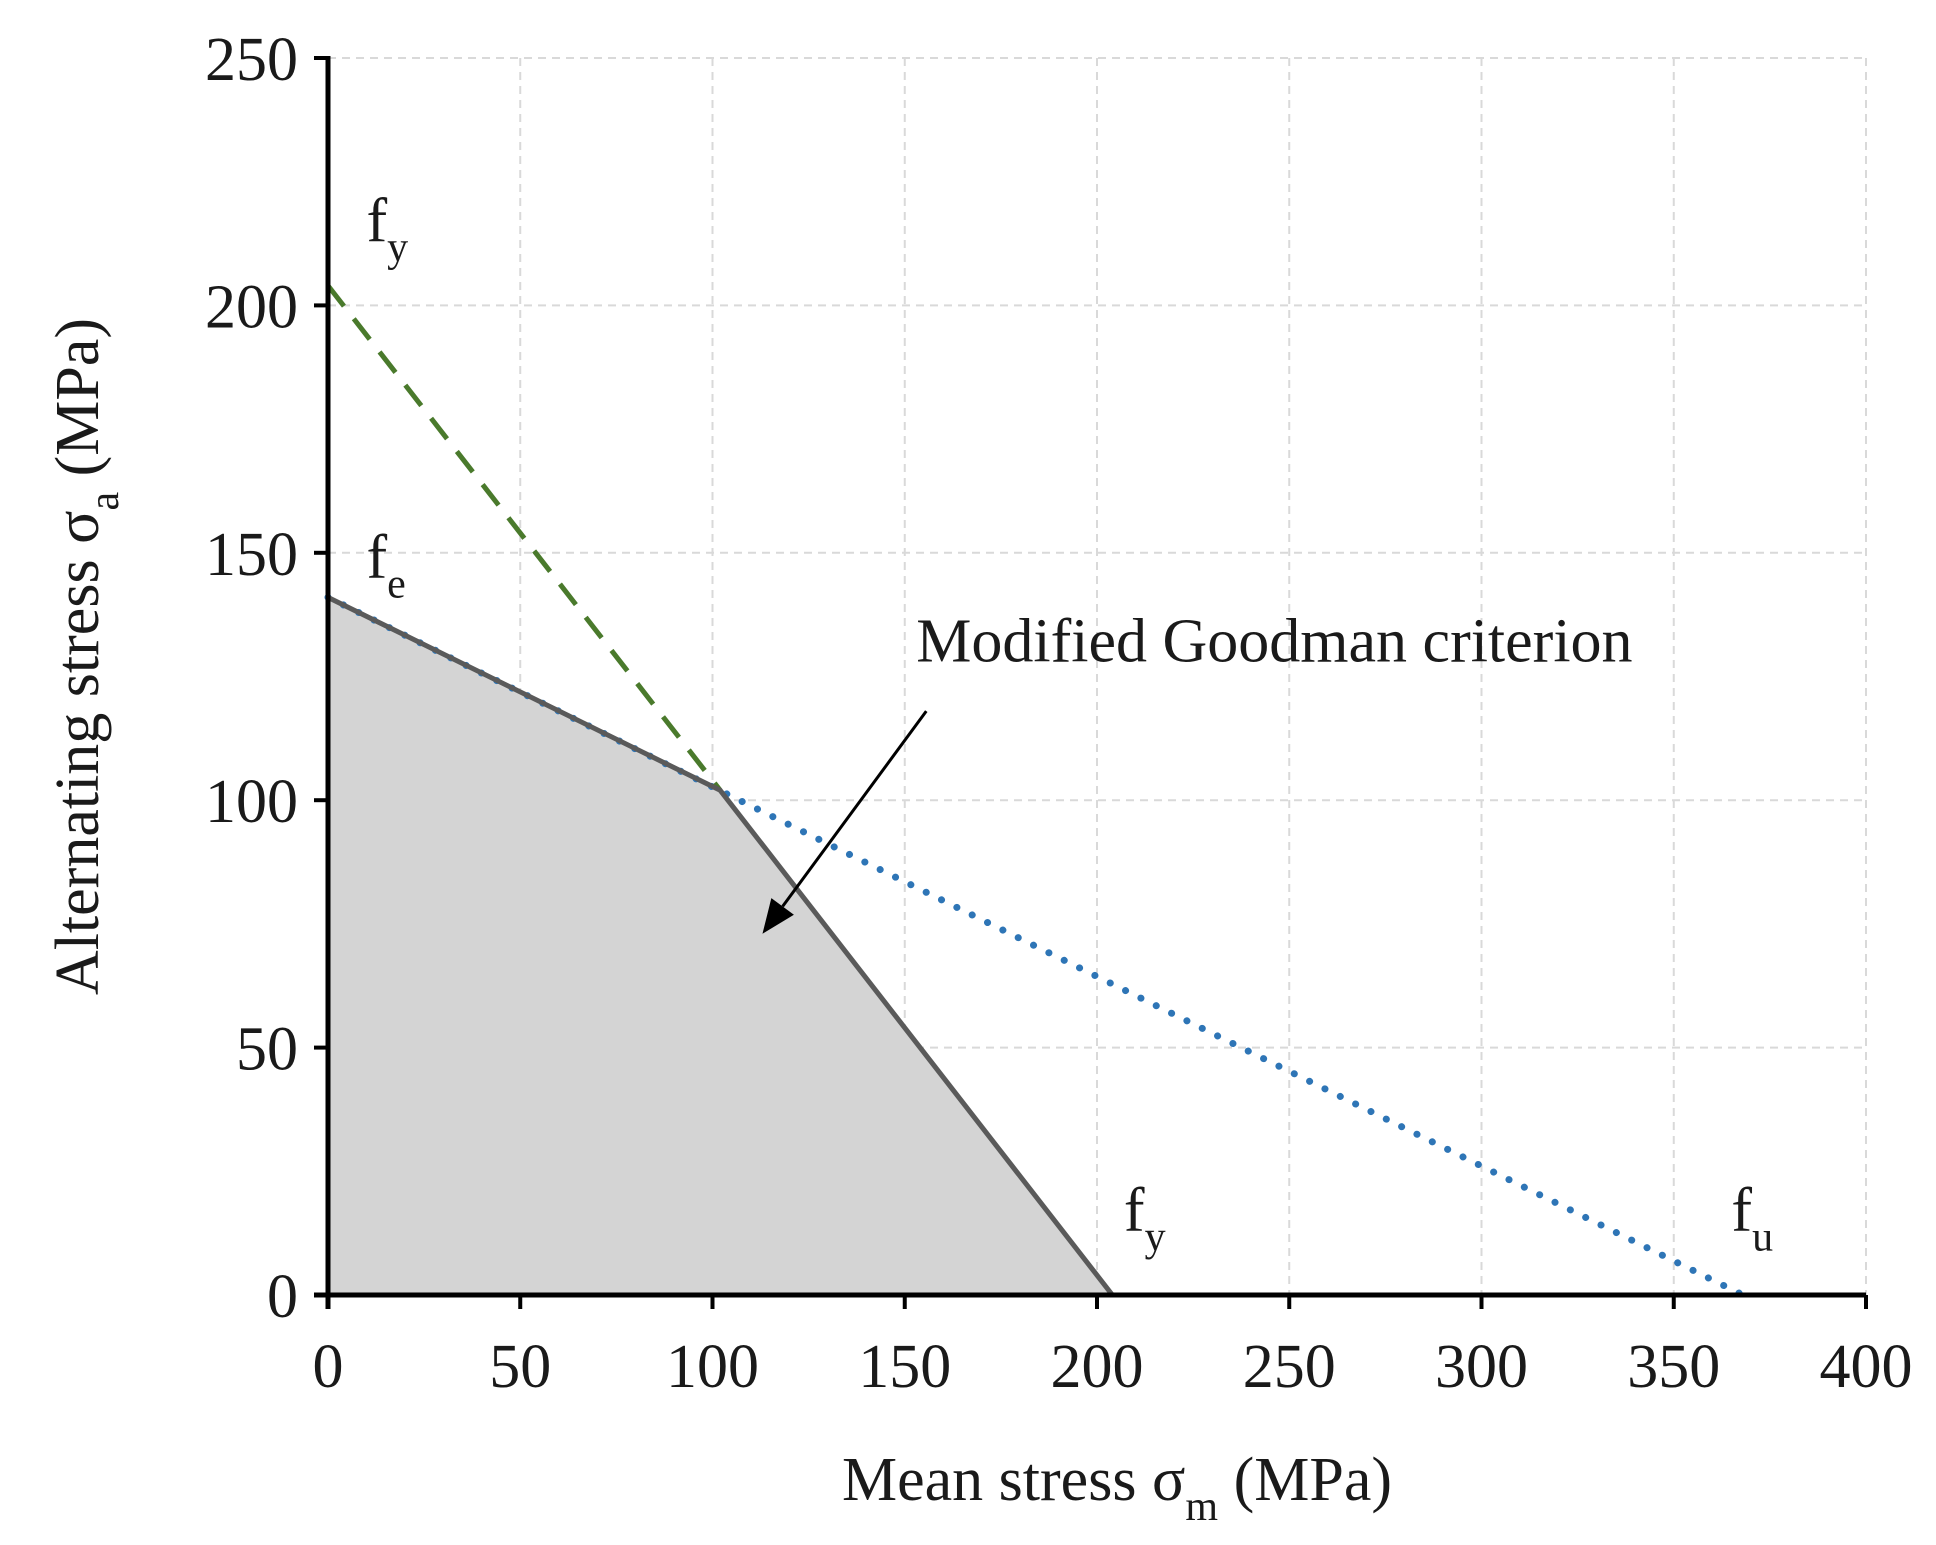  What do you see at coordinates (1289, 1367) in the screenshot?
I see `x-tick-label: 250` at bounding box center [1289, 1367].